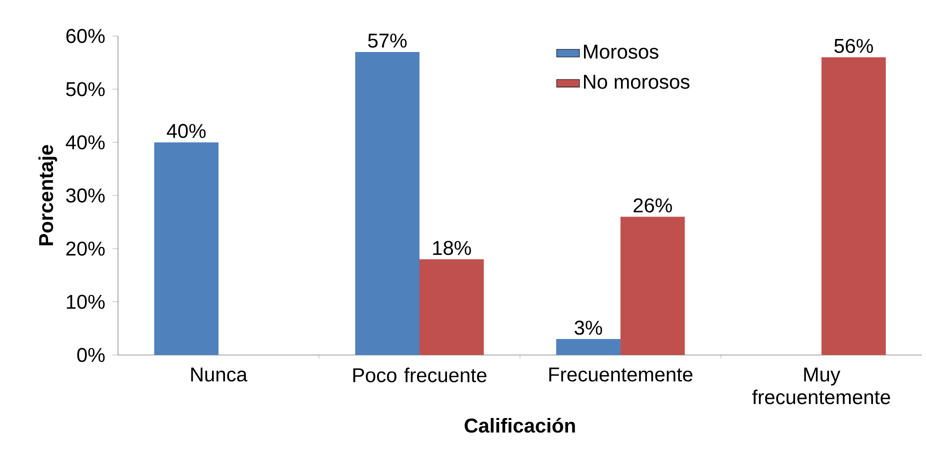  I want to click on y-tick-label: 0%, so click(91, 355).